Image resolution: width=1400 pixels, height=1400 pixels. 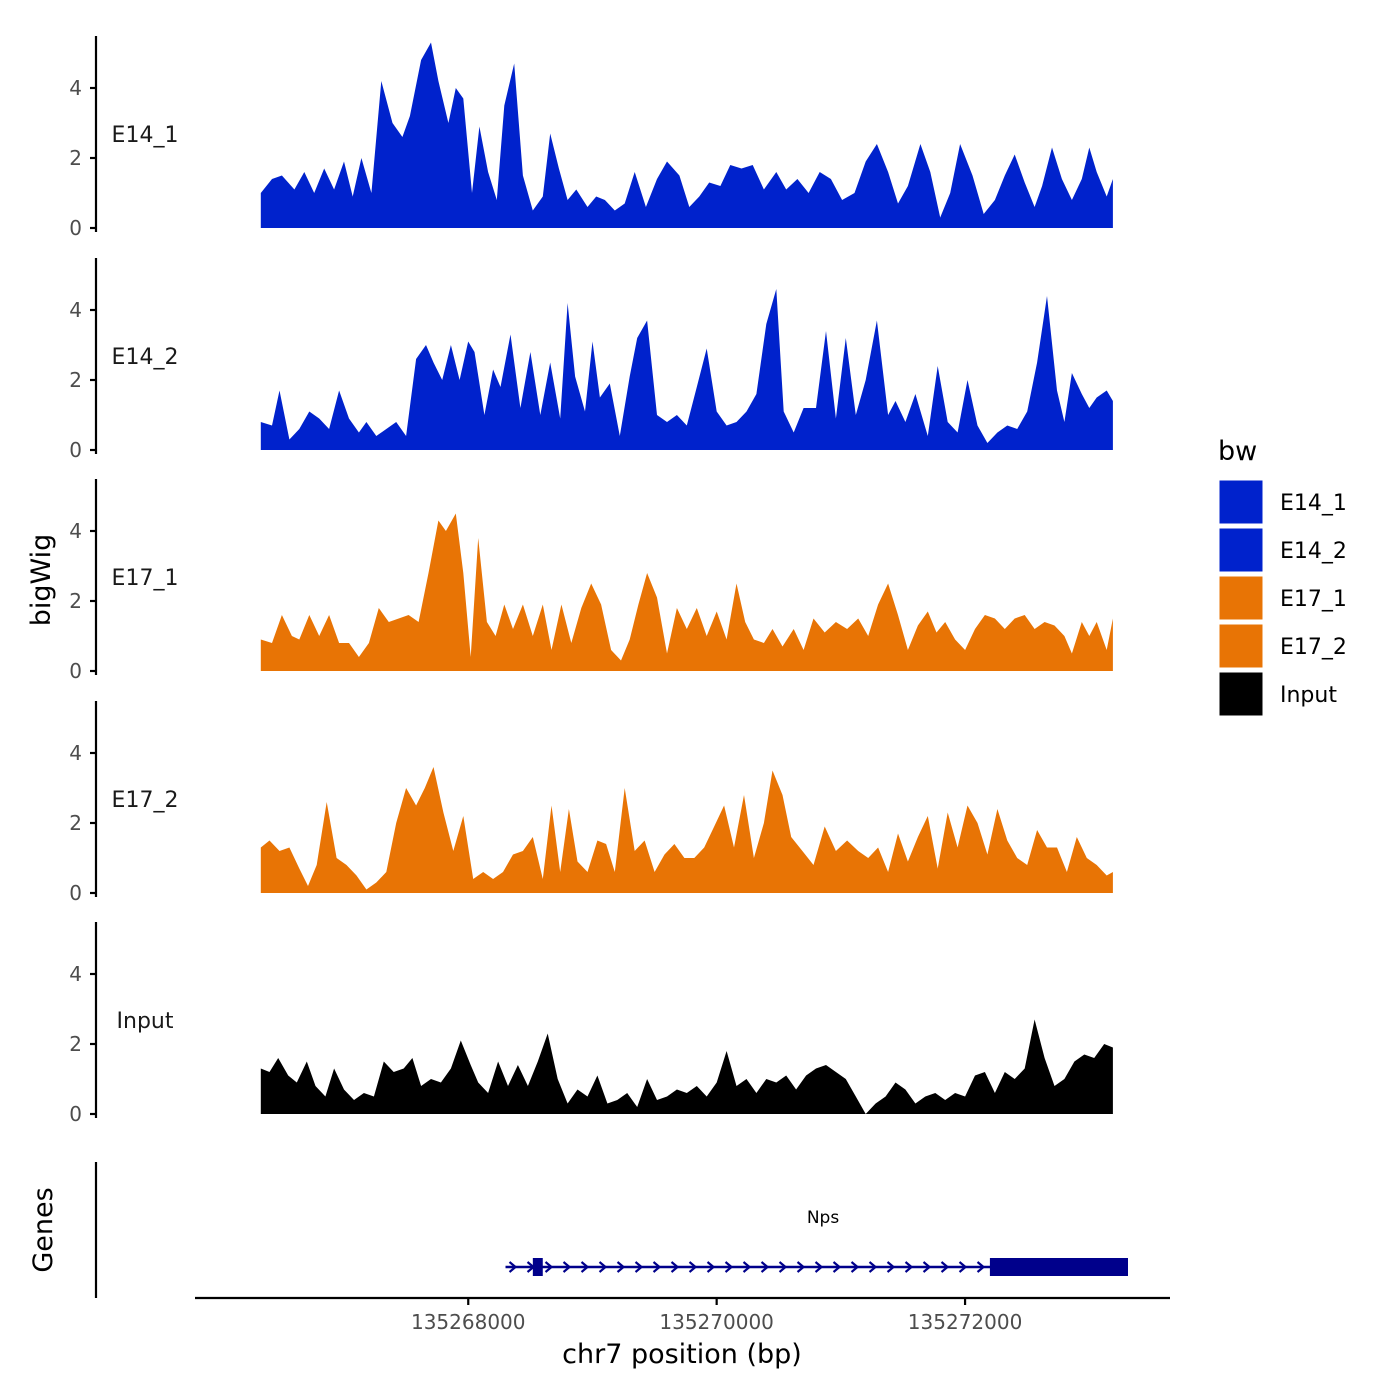 I want to click on x-ticks: 135268000 135270000 135272000, so click(x=716, y=1316).